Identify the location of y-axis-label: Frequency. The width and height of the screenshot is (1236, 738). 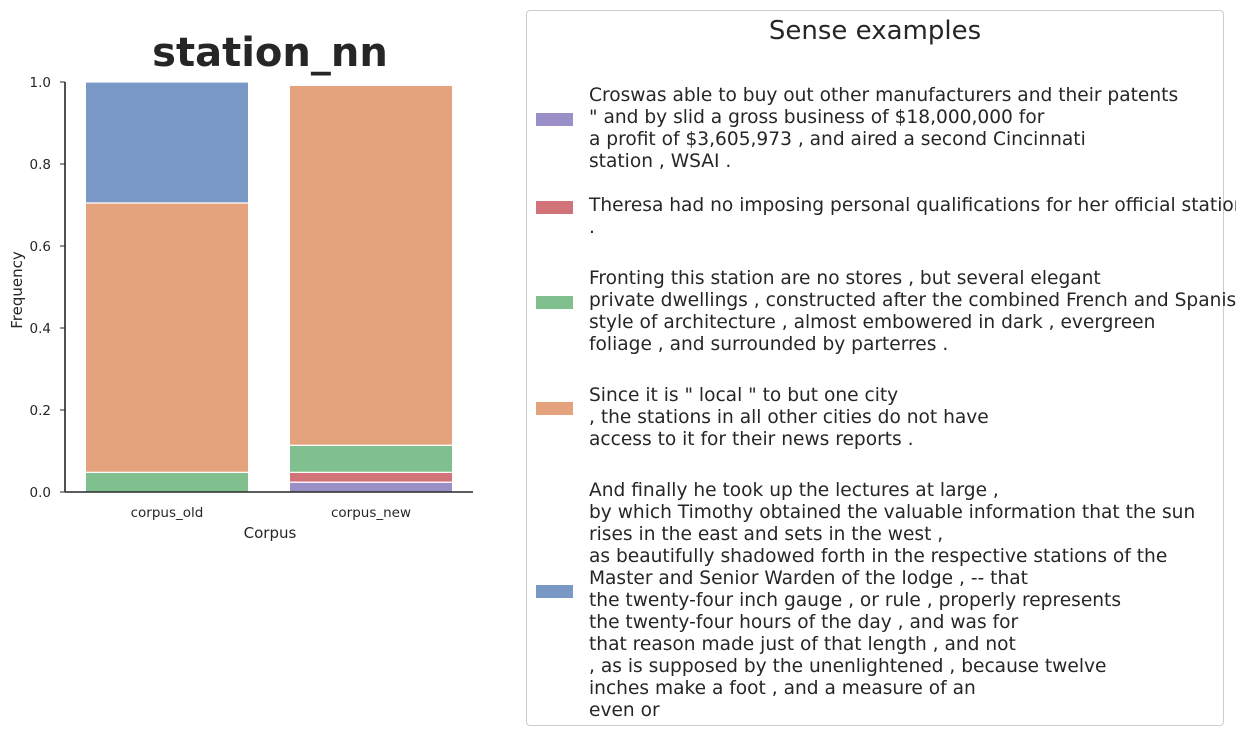
(17, 290).